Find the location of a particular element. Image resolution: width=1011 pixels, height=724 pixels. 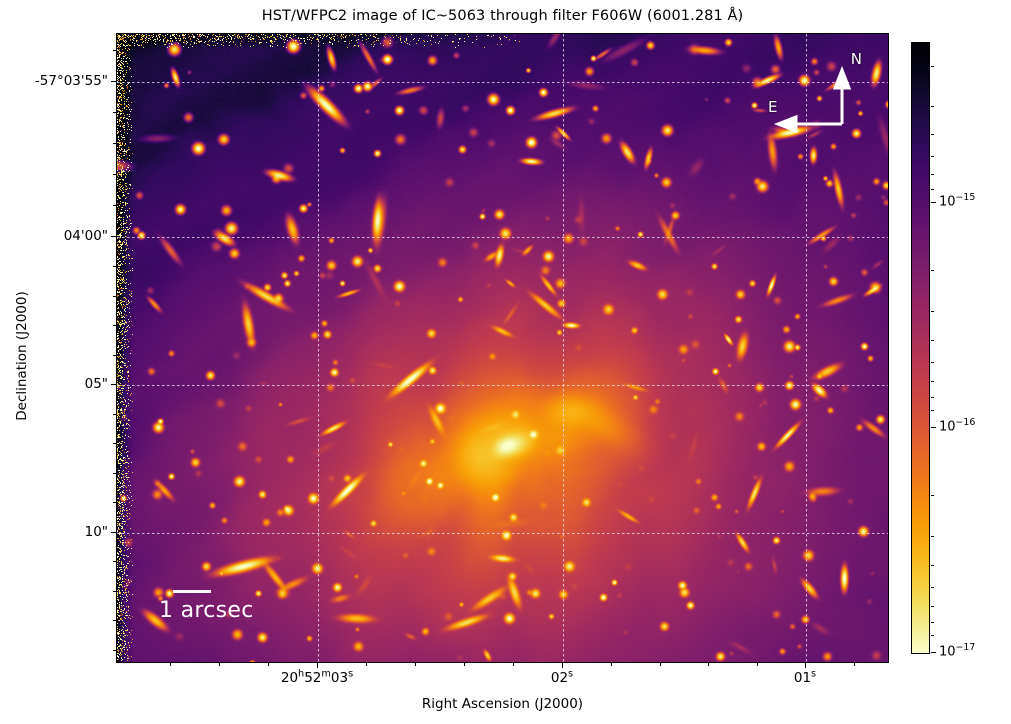

colorbar-gradient is located at coordinates (920, 348).